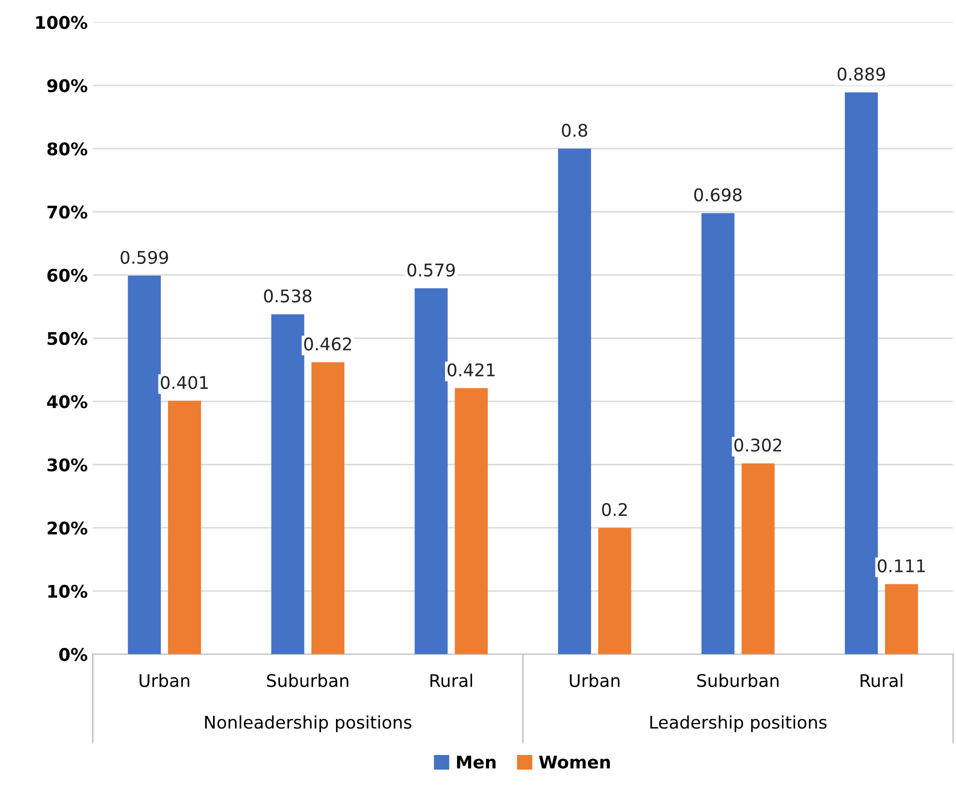  What do you see at coordinates (68, 528) in the screenshot?
I see `y-tick-label: 20%` at bounding box center [68, 528].